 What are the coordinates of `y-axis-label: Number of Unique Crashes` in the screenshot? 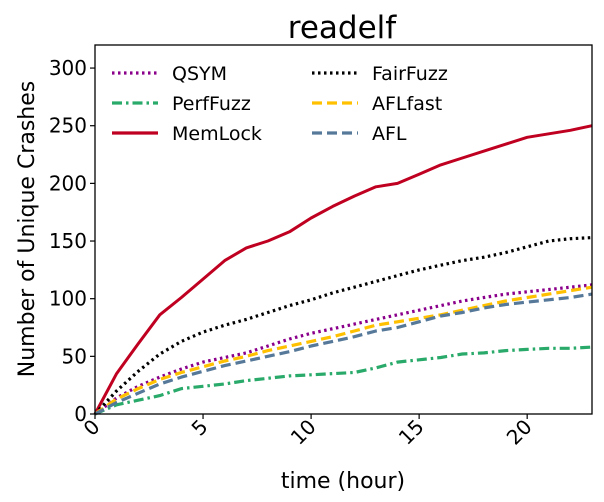 It's located at (27, 229).